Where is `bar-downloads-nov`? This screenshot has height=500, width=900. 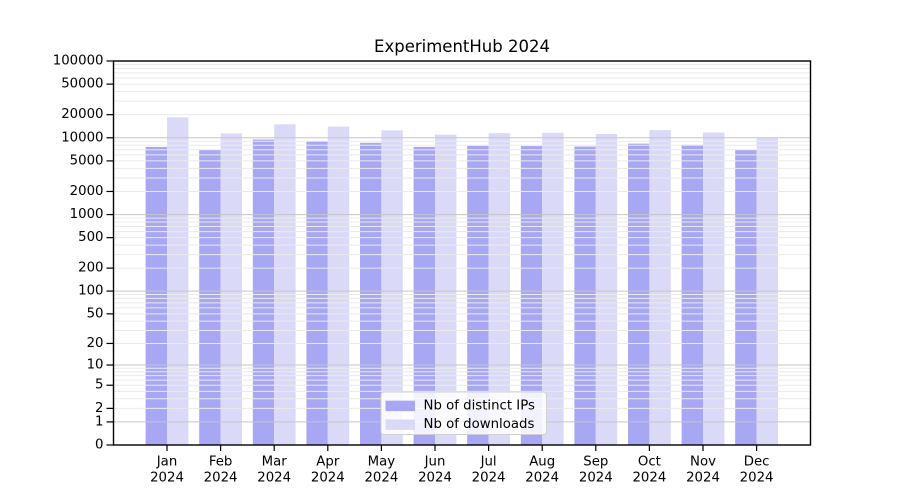
bar-downloads-nov is located at coordinates (714, 288).